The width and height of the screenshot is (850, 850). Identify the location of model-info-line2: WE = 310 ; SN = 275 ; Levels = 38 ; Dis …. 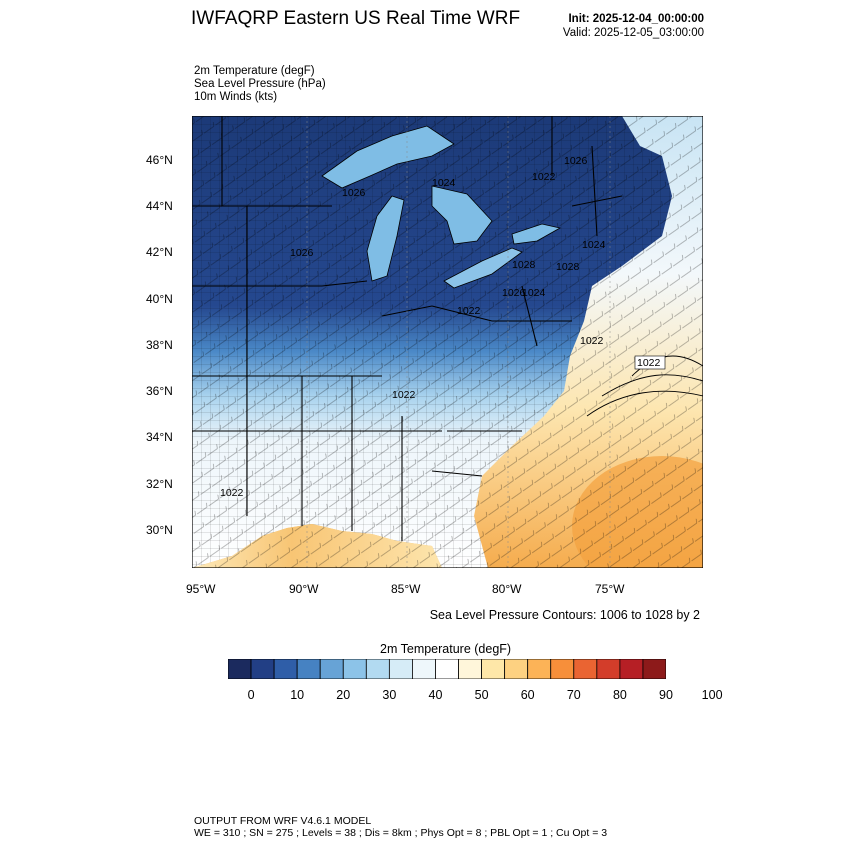
(401, 833).